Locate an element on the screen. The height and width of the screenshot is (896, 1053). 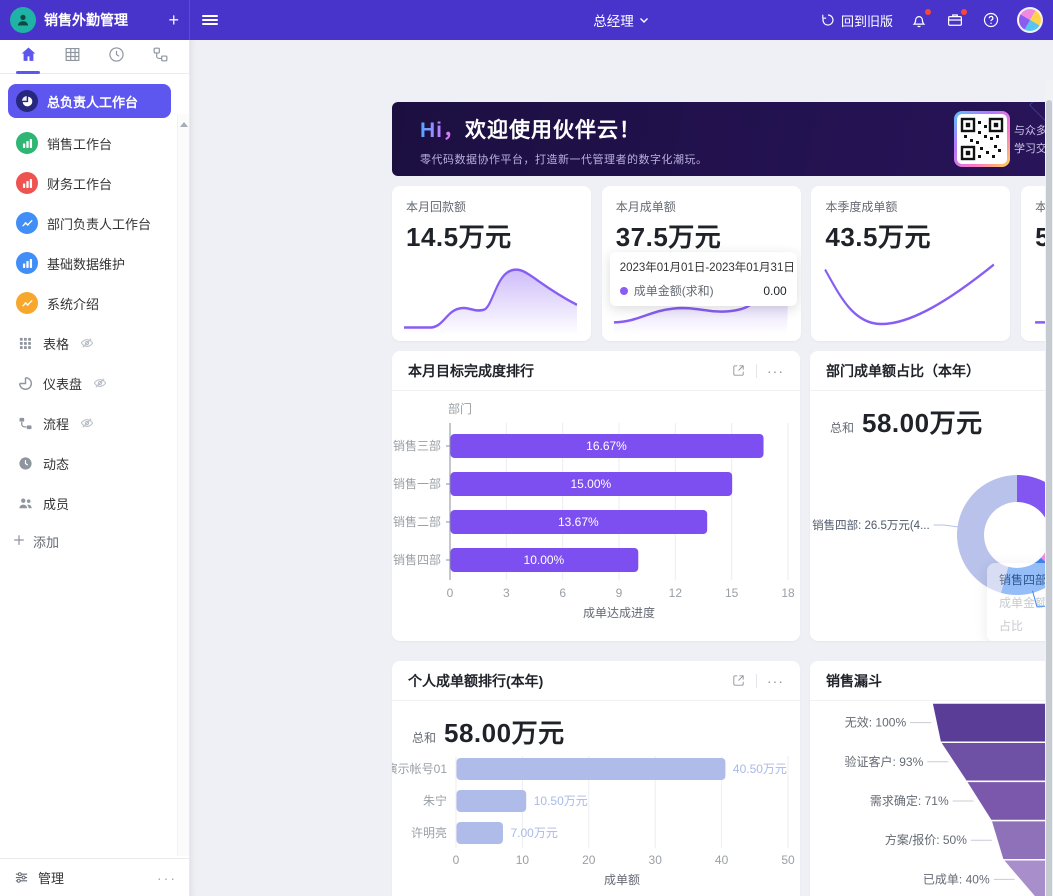
sidebar-item-label: 财务工作台 is located at coordinates (80, 184).